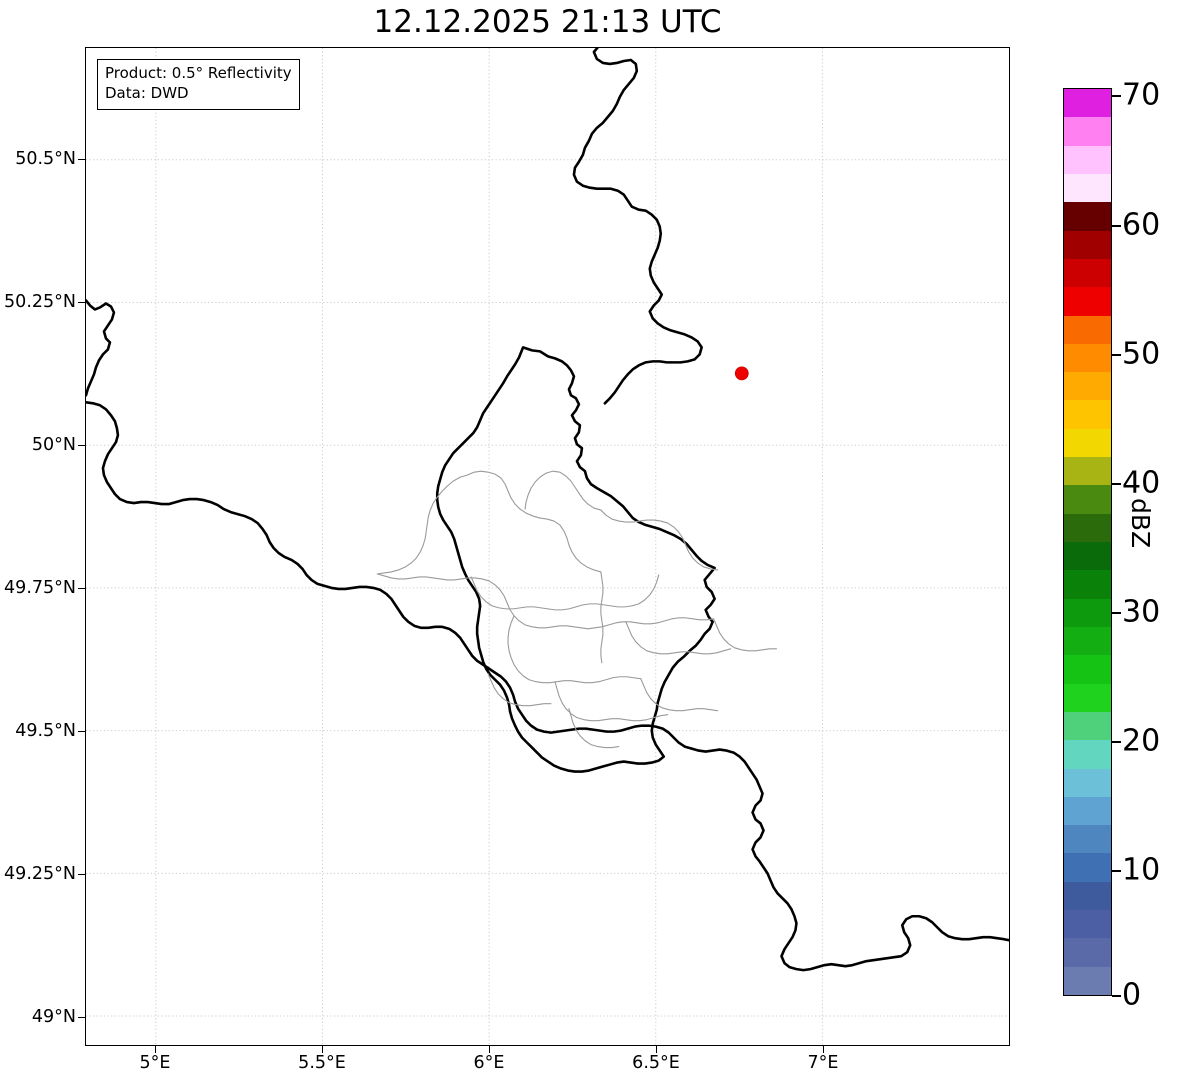 The width and height of the screenshot is (1202, 1081). What do you see at coordinates (1141, 95) in the screenshot?
I see `colorbar-tick-label-70: 70` at bounding box center [1141, 95].